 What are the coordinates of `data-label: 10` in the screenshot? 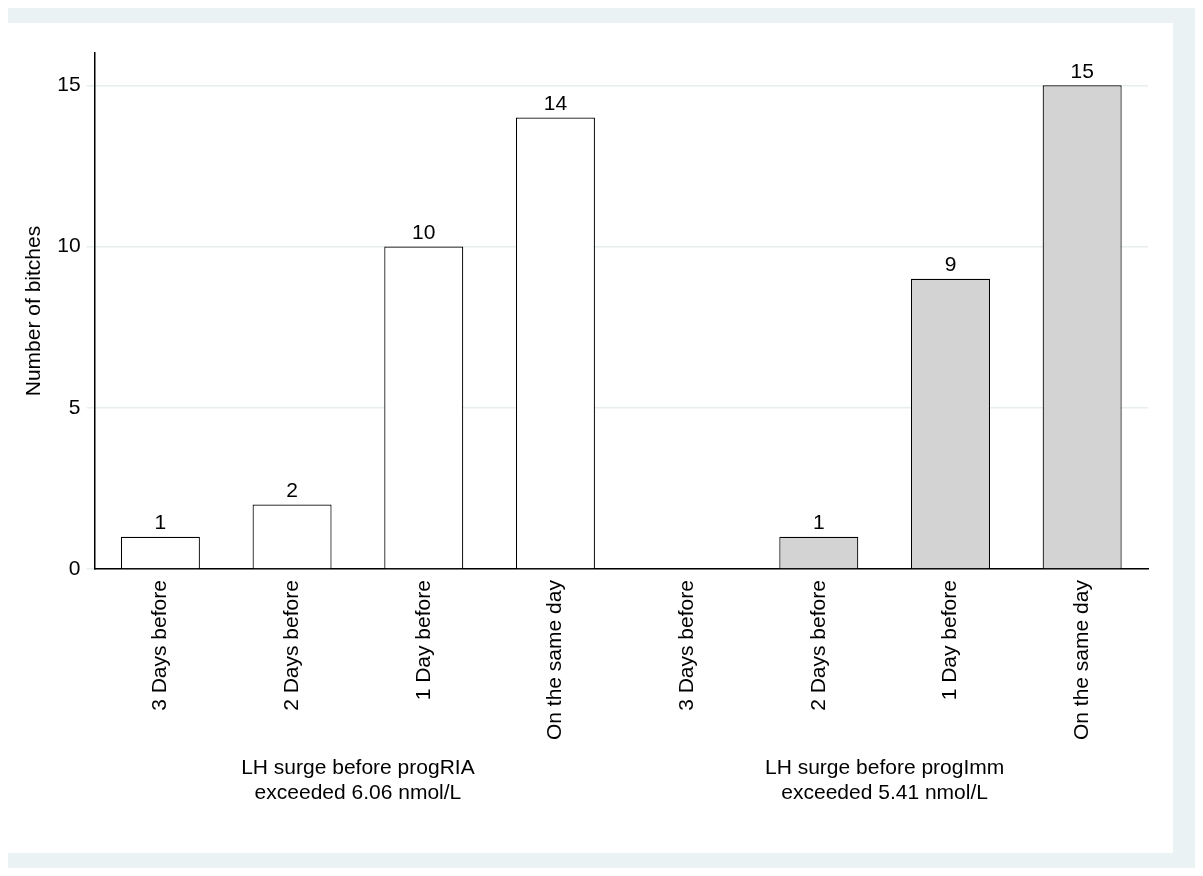 It's located at (424, 231).